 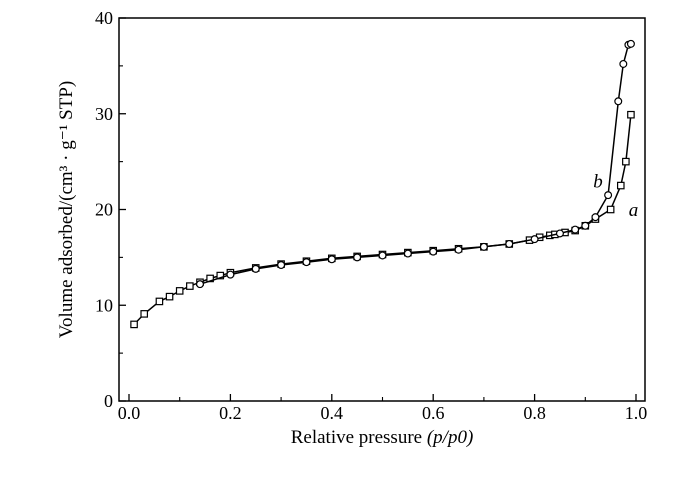 I want to click on x-axis-title-var: (p/p0), so click(x=450, y=437).